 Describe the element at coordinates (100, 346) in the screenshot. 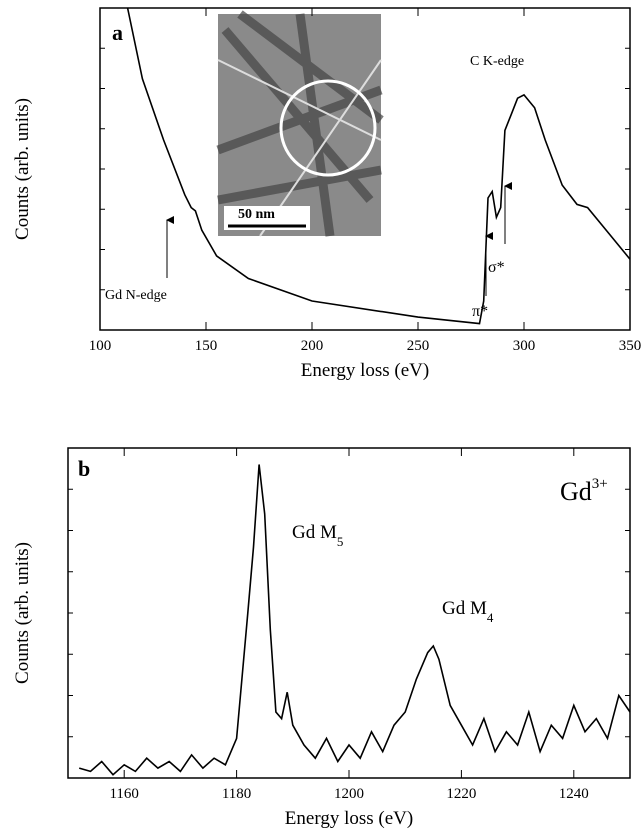

I see `x-tick-label: 100` at that location.